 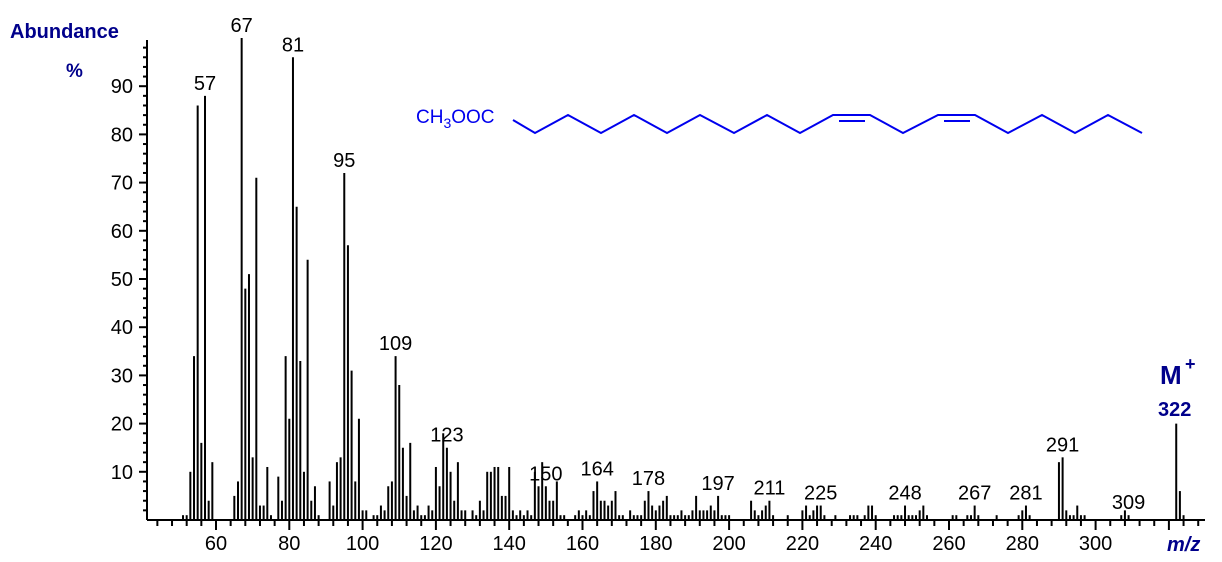 I want to click on x-tick-label: 280, so click(x=1022, y=544).